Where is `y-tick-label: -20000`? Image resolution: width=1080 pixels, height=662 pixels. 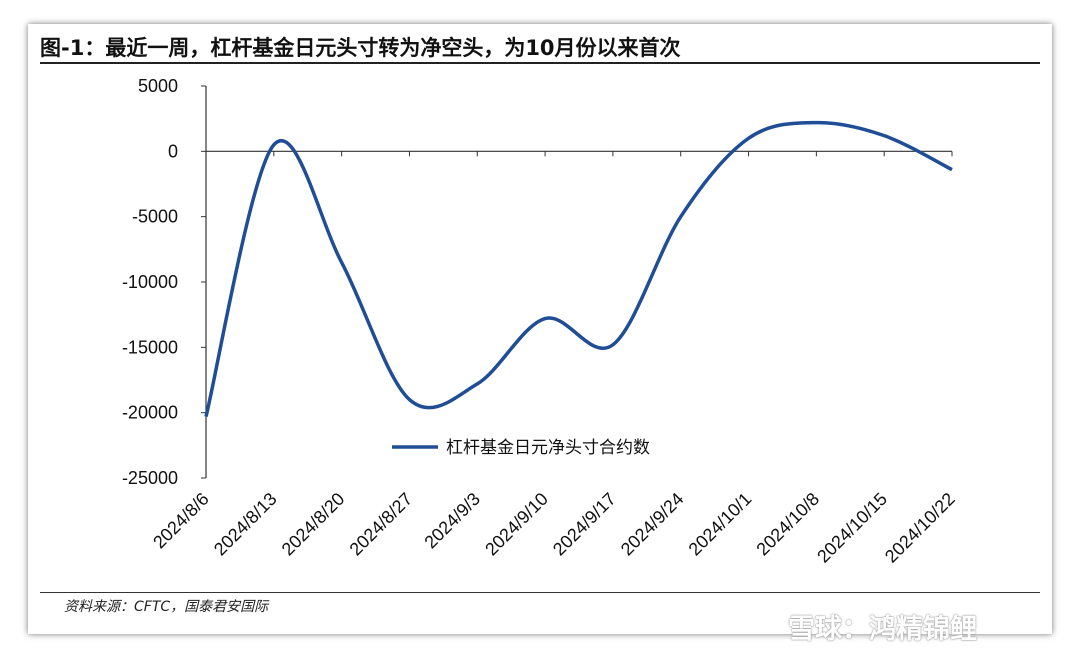
y-tick-label: -20000 is located at coordinates (150, 413).